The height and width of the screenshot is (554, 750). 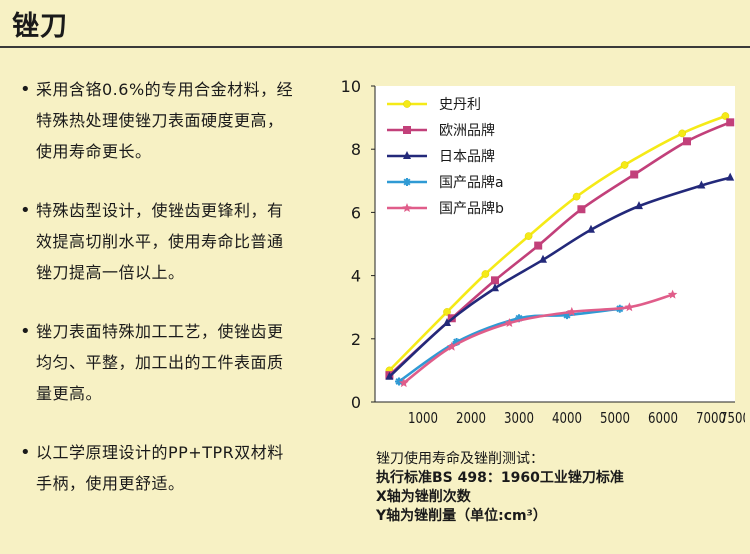 What do you see at coordinates (732, 418) in the screenshot?
I see `x-tick-label: 7500` at bounding box center [732, 418].